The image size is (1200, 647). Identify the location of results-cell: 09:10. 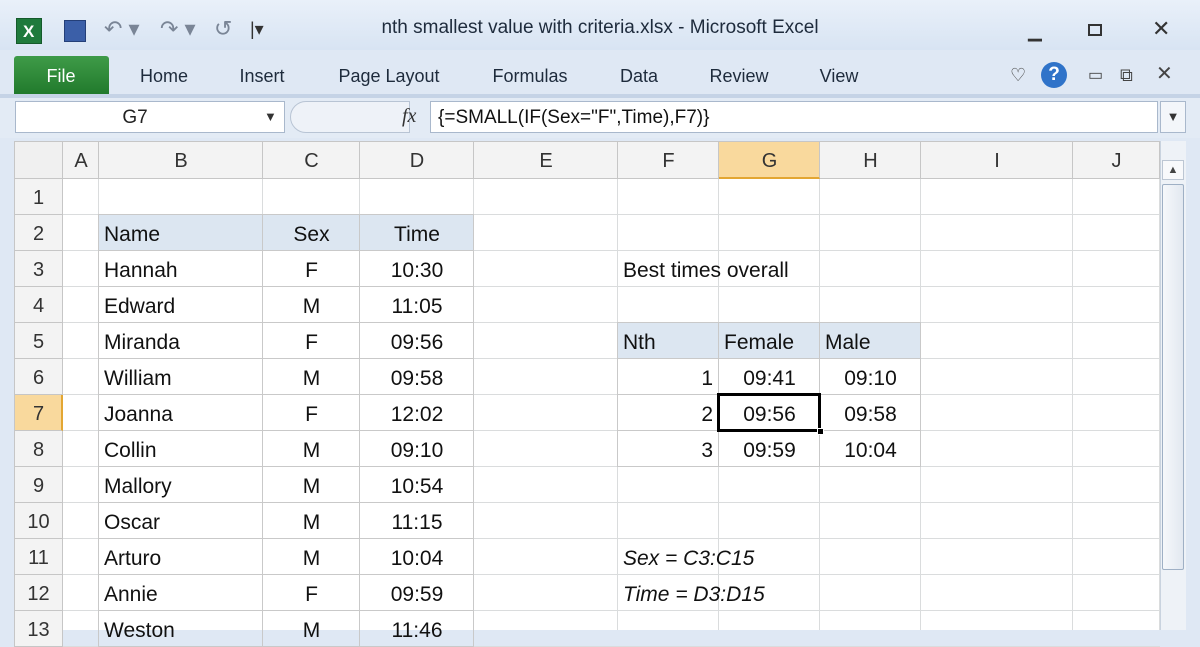
(870, 378).